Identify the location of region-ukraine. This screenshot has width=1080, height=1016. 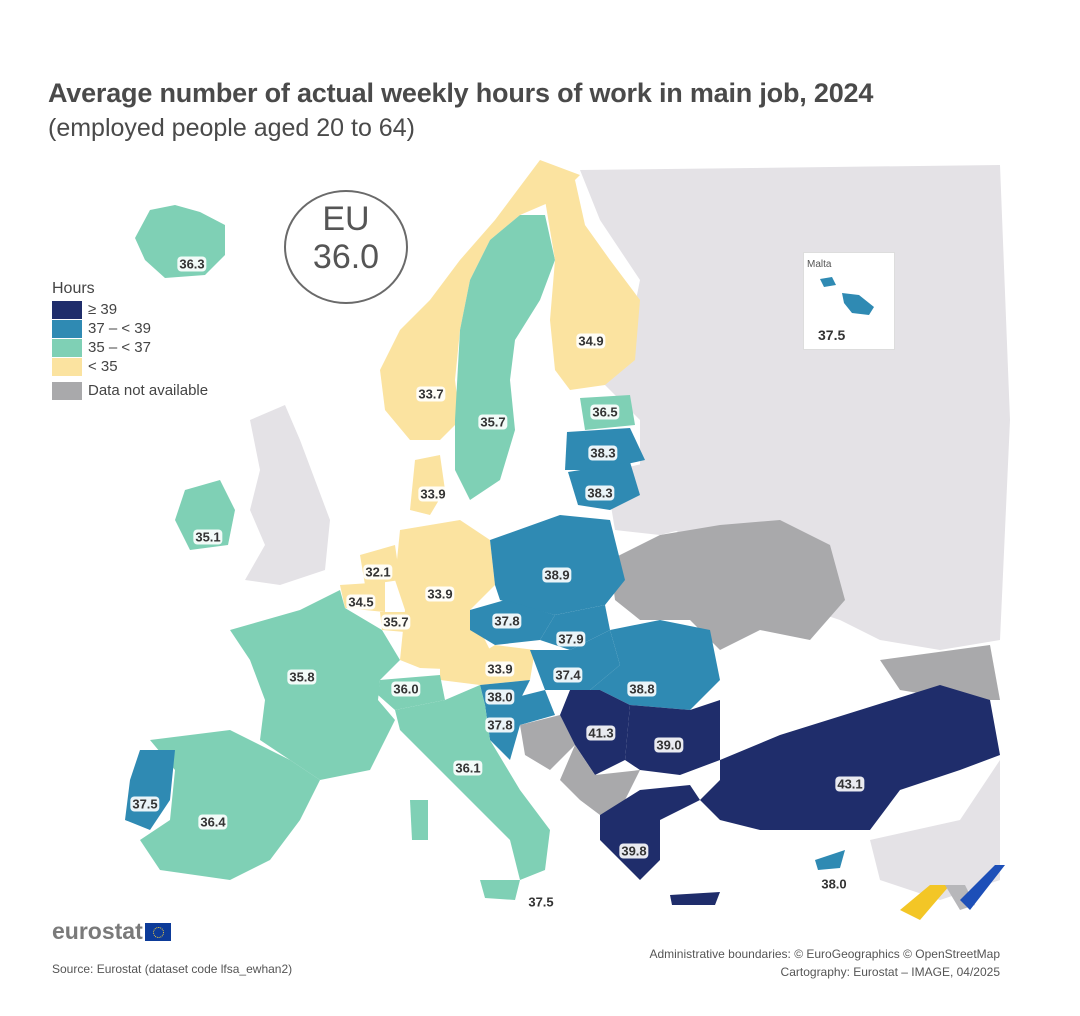
(727, 585).